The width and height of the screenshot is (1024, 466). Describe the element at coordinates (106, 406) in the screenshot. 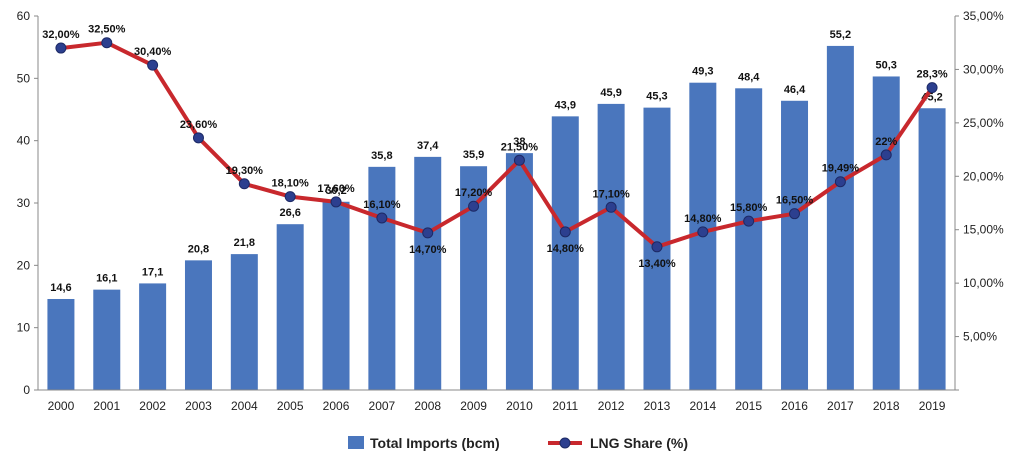

I see `x-tick-label: 2001` at that location.